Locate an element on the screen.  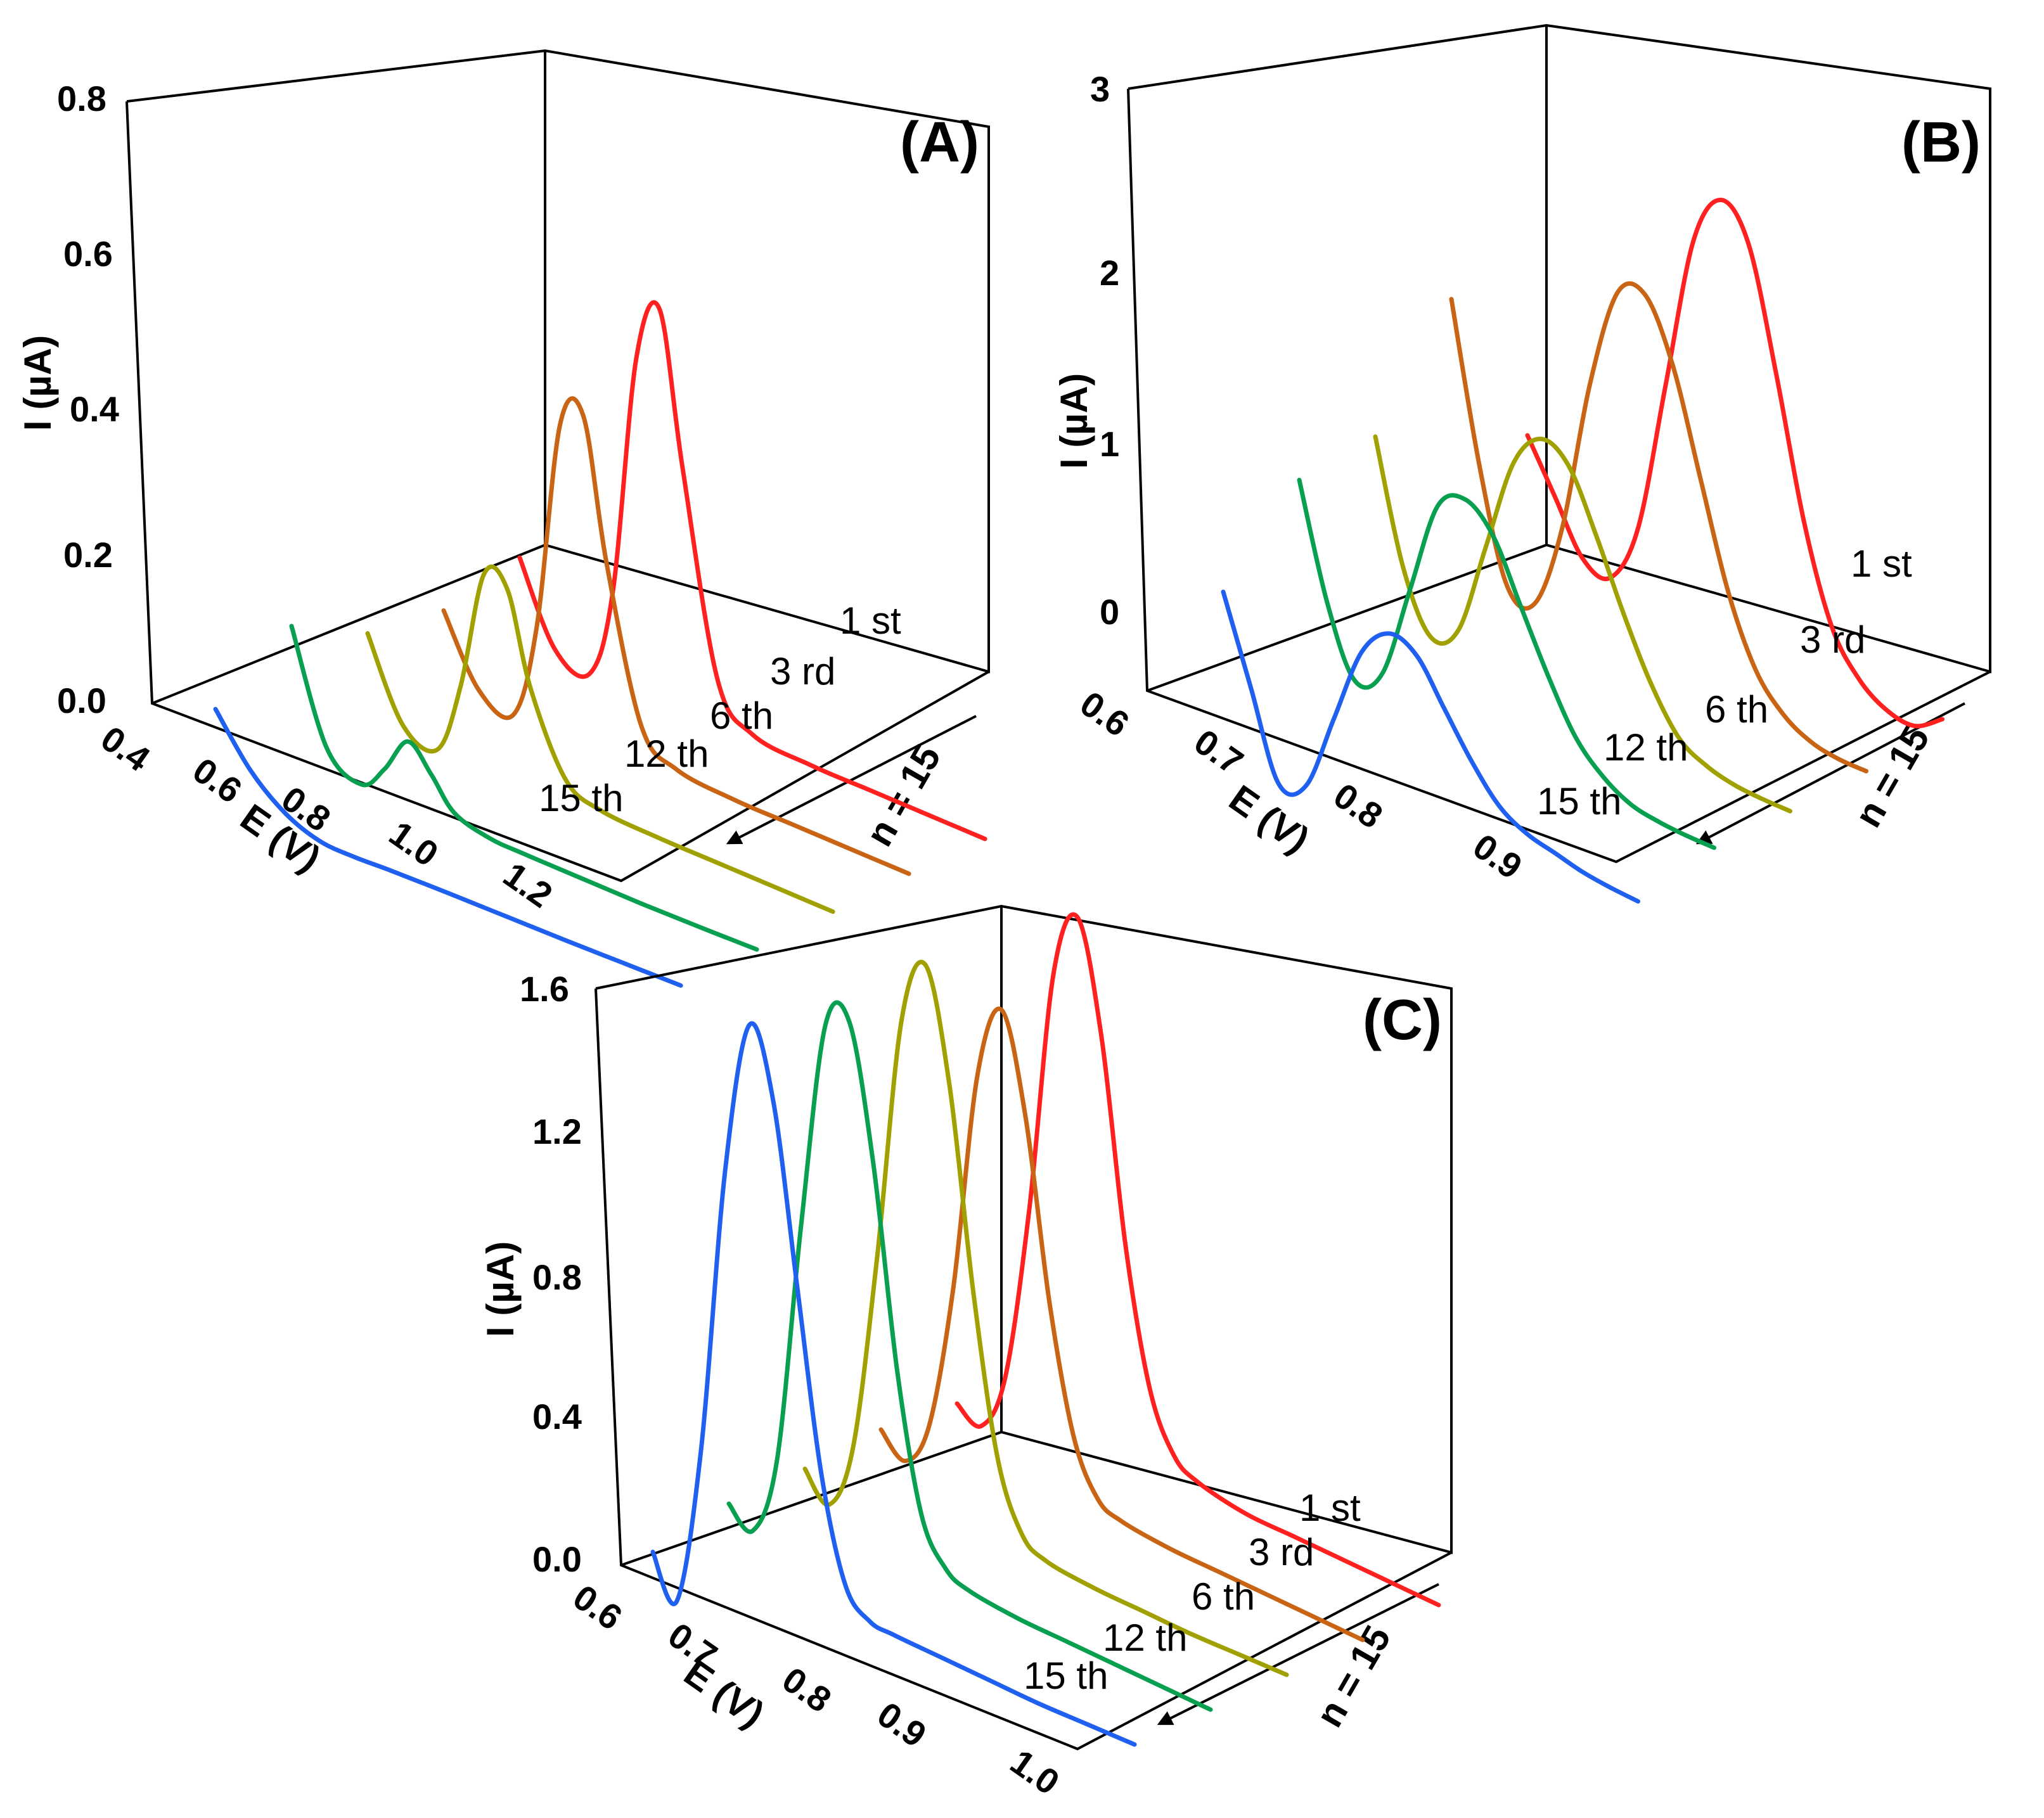
panel-b-y-tick: 3 is located at coordinates (1100, 89).